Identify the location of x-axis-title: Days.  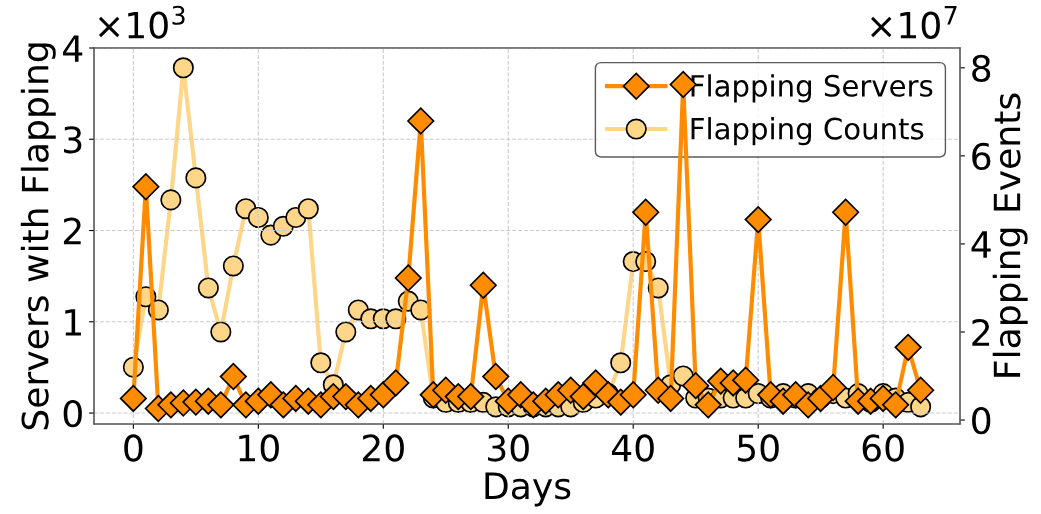
(528, 489).